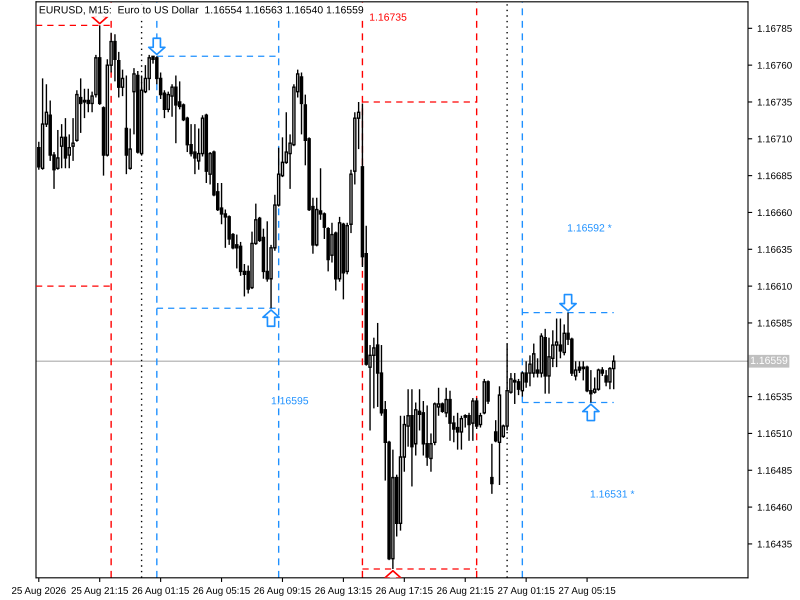  What do you see at coordinates (775, 396) in the screenshot?
I see `y-tick-label: 1.16535` at bounding box center [775, 396].